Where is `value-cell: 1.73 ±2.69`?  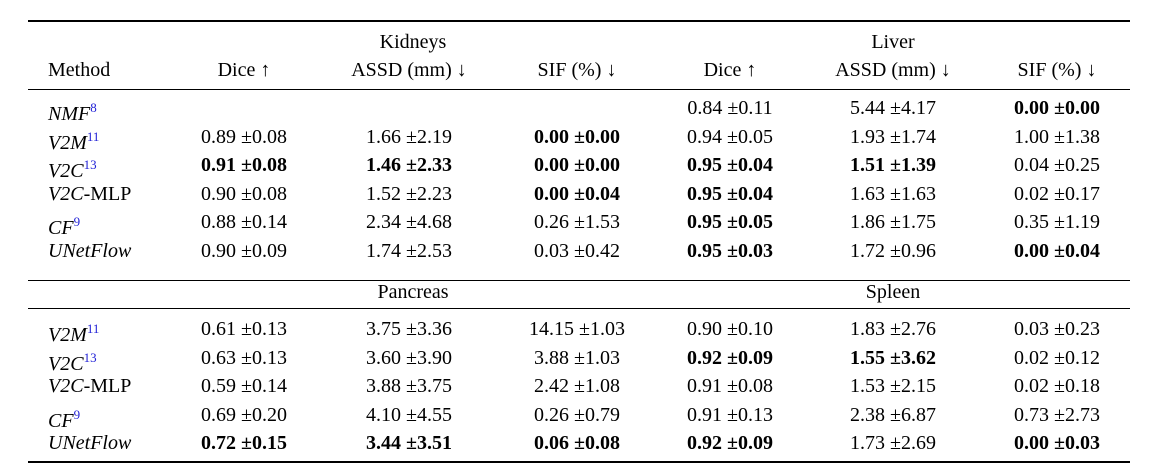 value-cell: 1.73 ±2.69 is located at coordinates (893, 443).